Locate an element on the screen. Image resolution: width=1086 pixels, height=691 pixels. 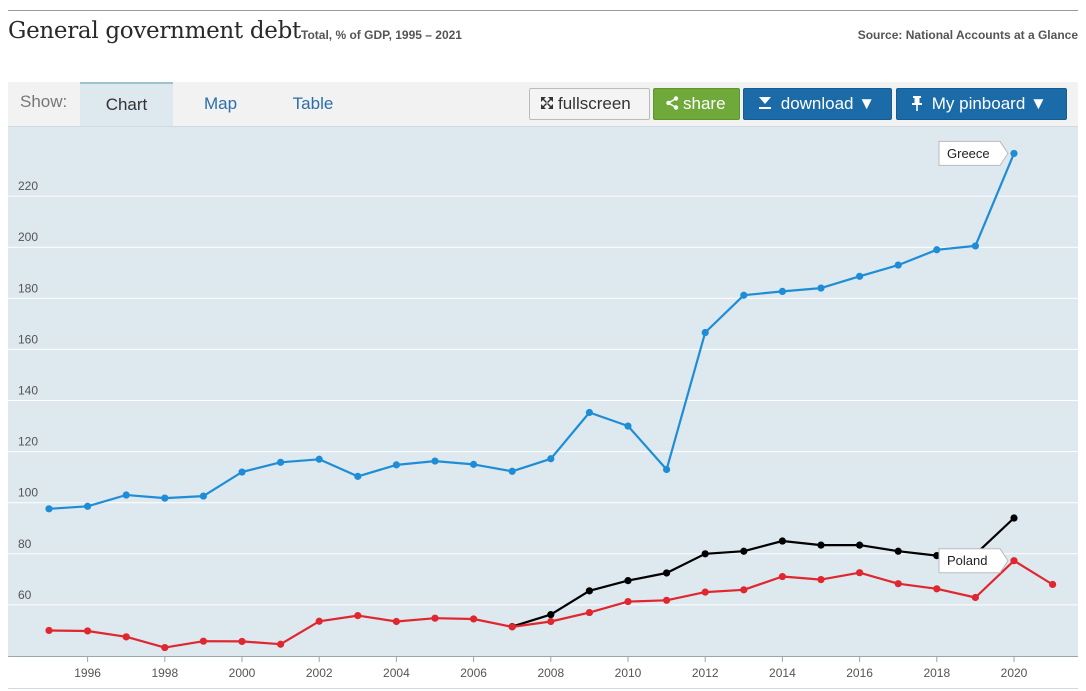
y-tick-label: 80 is located at coordinates (25, 544).